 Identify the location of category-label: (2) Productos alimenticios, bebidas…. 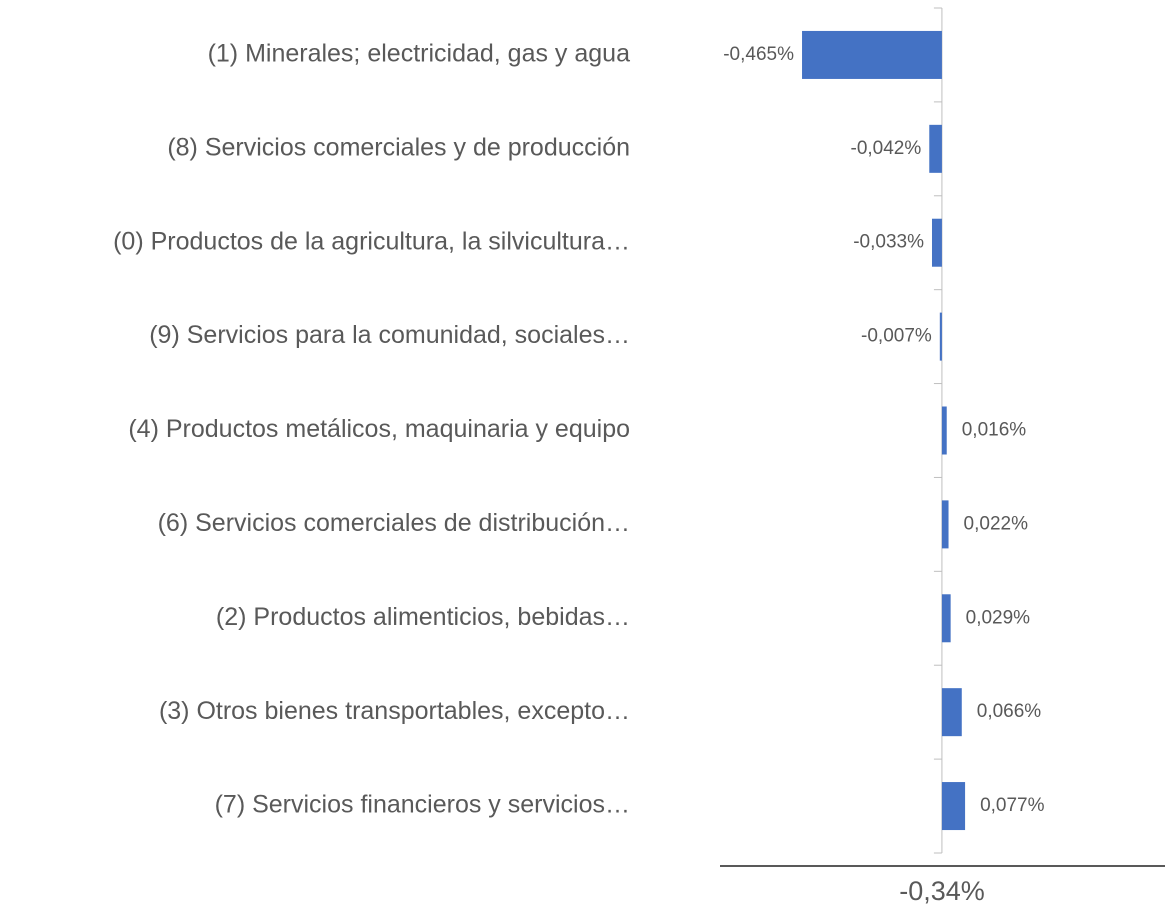
(423, 617).